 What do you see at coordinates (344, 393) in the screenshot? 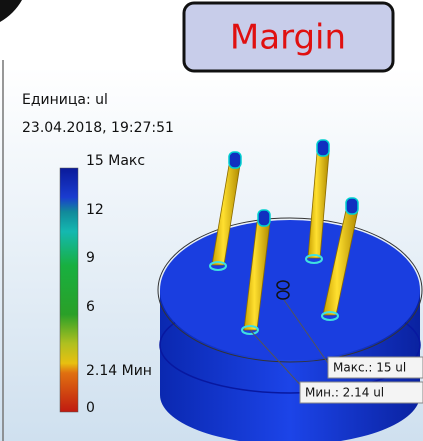
I see `probe-min: Мин.: 2.14 ul` at bounding box center [344, 393].